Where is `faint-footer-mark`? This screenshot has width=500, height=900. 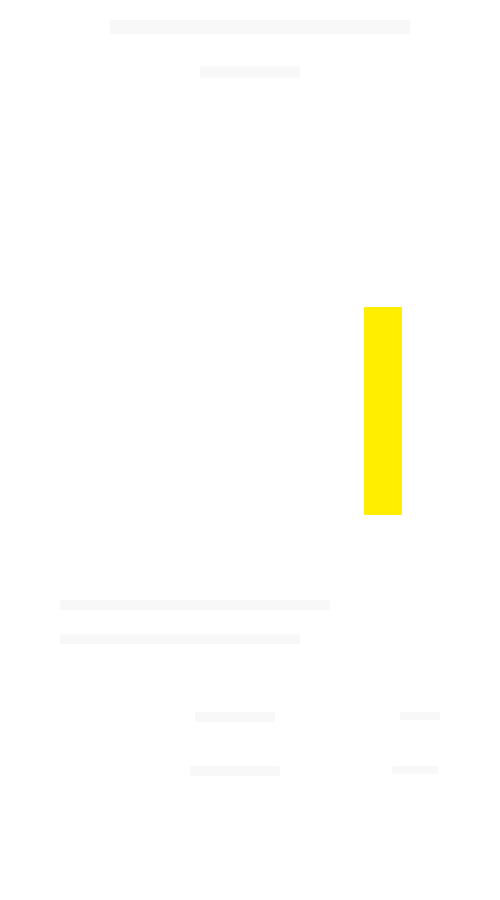
faint-footer-mark is located at coordinates (420, 716).